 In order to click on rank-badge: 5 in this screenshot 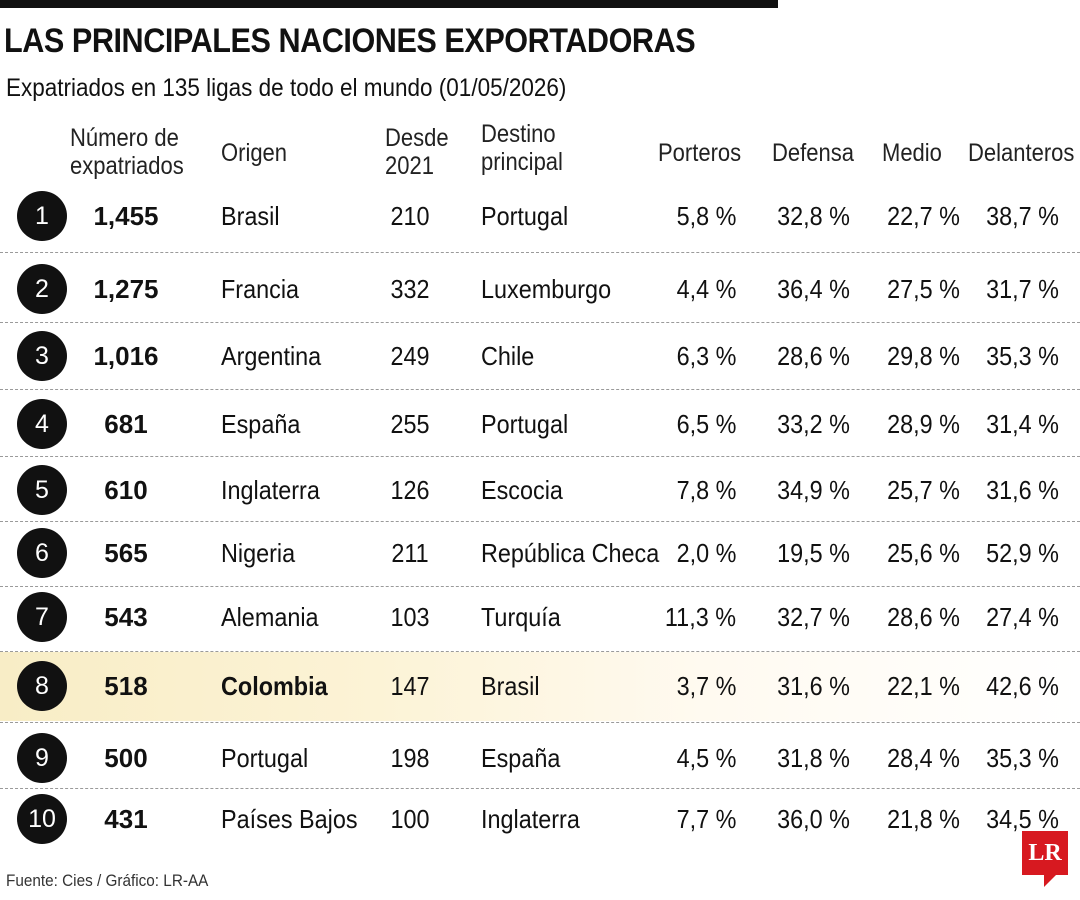, I will do `click(42, 490)`.